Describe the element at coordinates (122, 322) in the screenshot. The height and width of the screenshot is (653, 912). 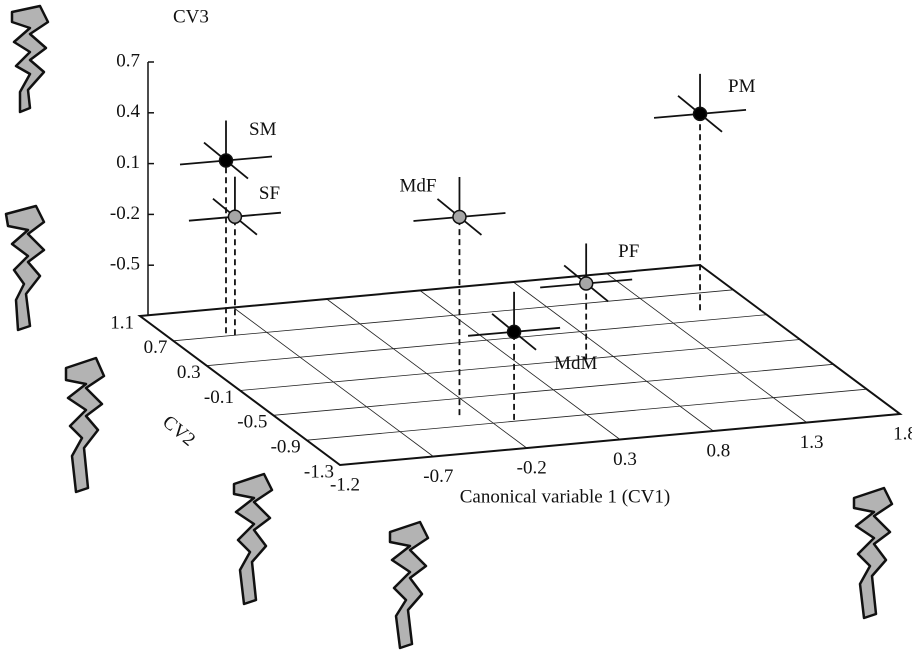
I see `y-tick-label: 1.1` at that location.